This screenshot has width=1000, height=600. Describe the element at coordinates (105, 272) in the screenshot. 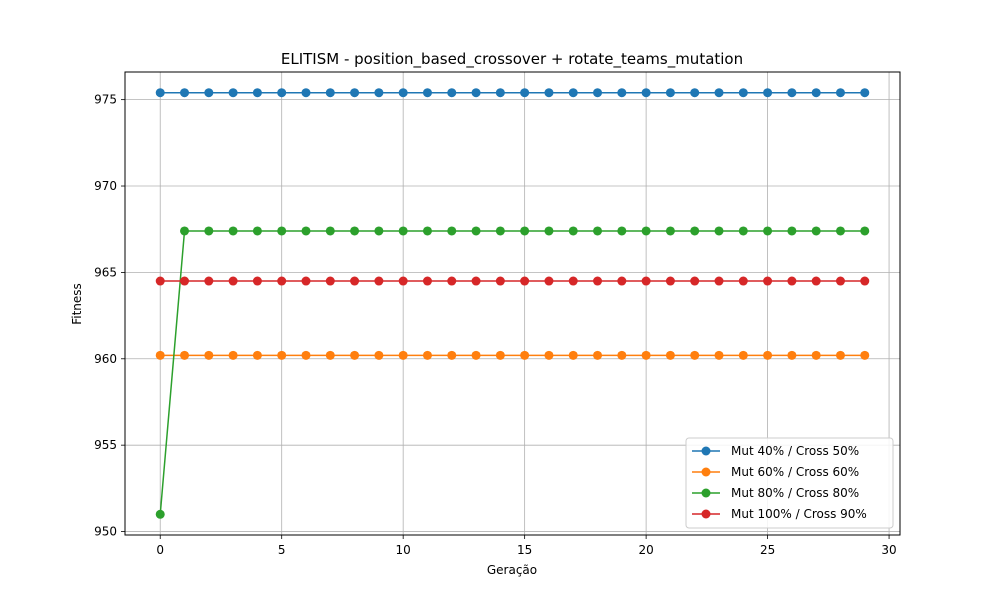

I see `y-tick-label: 965` at that location.